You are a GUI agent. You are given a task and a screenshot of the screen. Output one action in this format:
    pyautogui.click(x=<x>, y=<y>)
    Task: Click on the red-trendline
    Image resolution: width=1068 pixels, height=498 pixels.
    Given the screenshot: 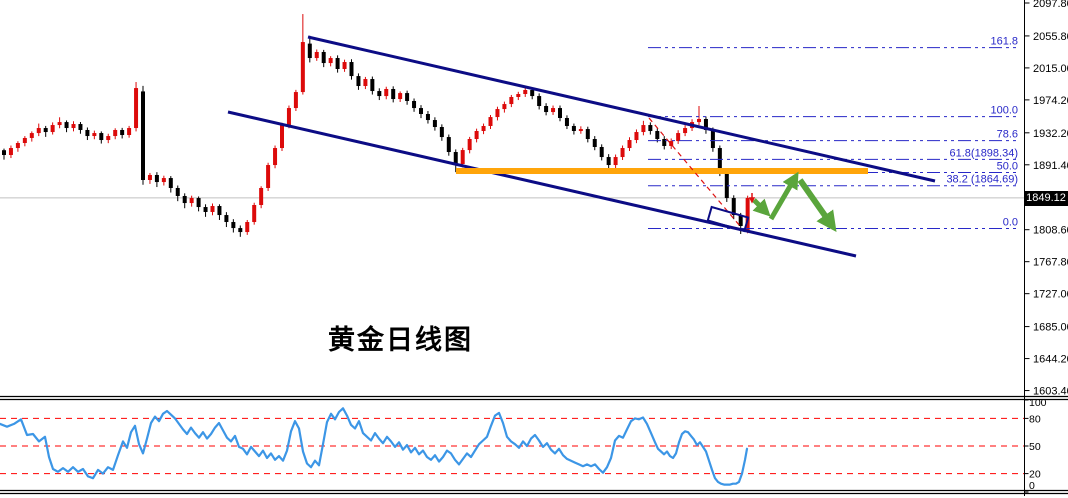 What is the action you would take?
    pyautogui.click(x=694, y=172)
    